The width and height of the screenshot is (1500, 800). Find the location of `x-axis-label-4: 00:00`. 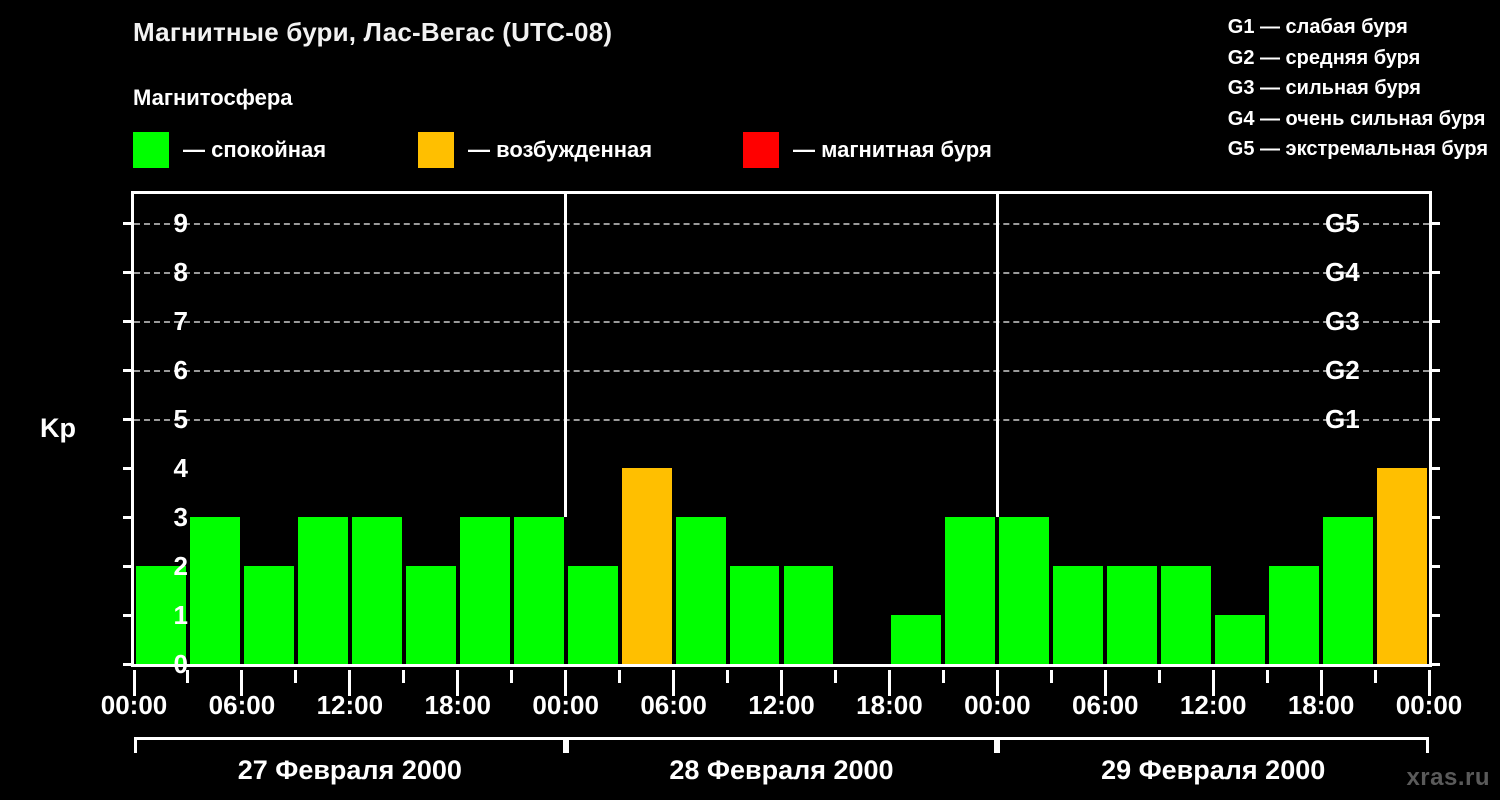

x-axis-label-4: 00:00 is located at coordinates (565, 705).